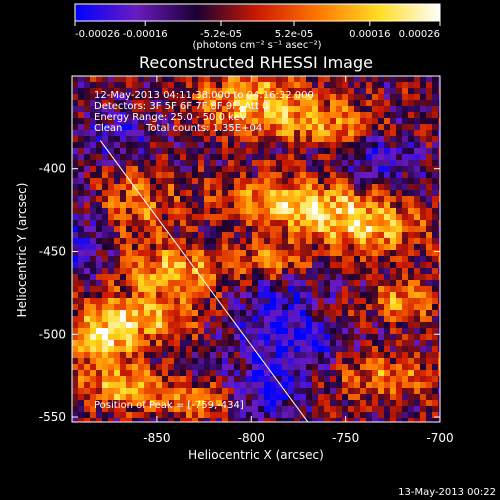 Image resolution: width=500 pixels, height=500 pixels. What do you see at coordinates (108, 128) in the screenshot?
I see `method-text: Clean` at bounding box center [108, 128].